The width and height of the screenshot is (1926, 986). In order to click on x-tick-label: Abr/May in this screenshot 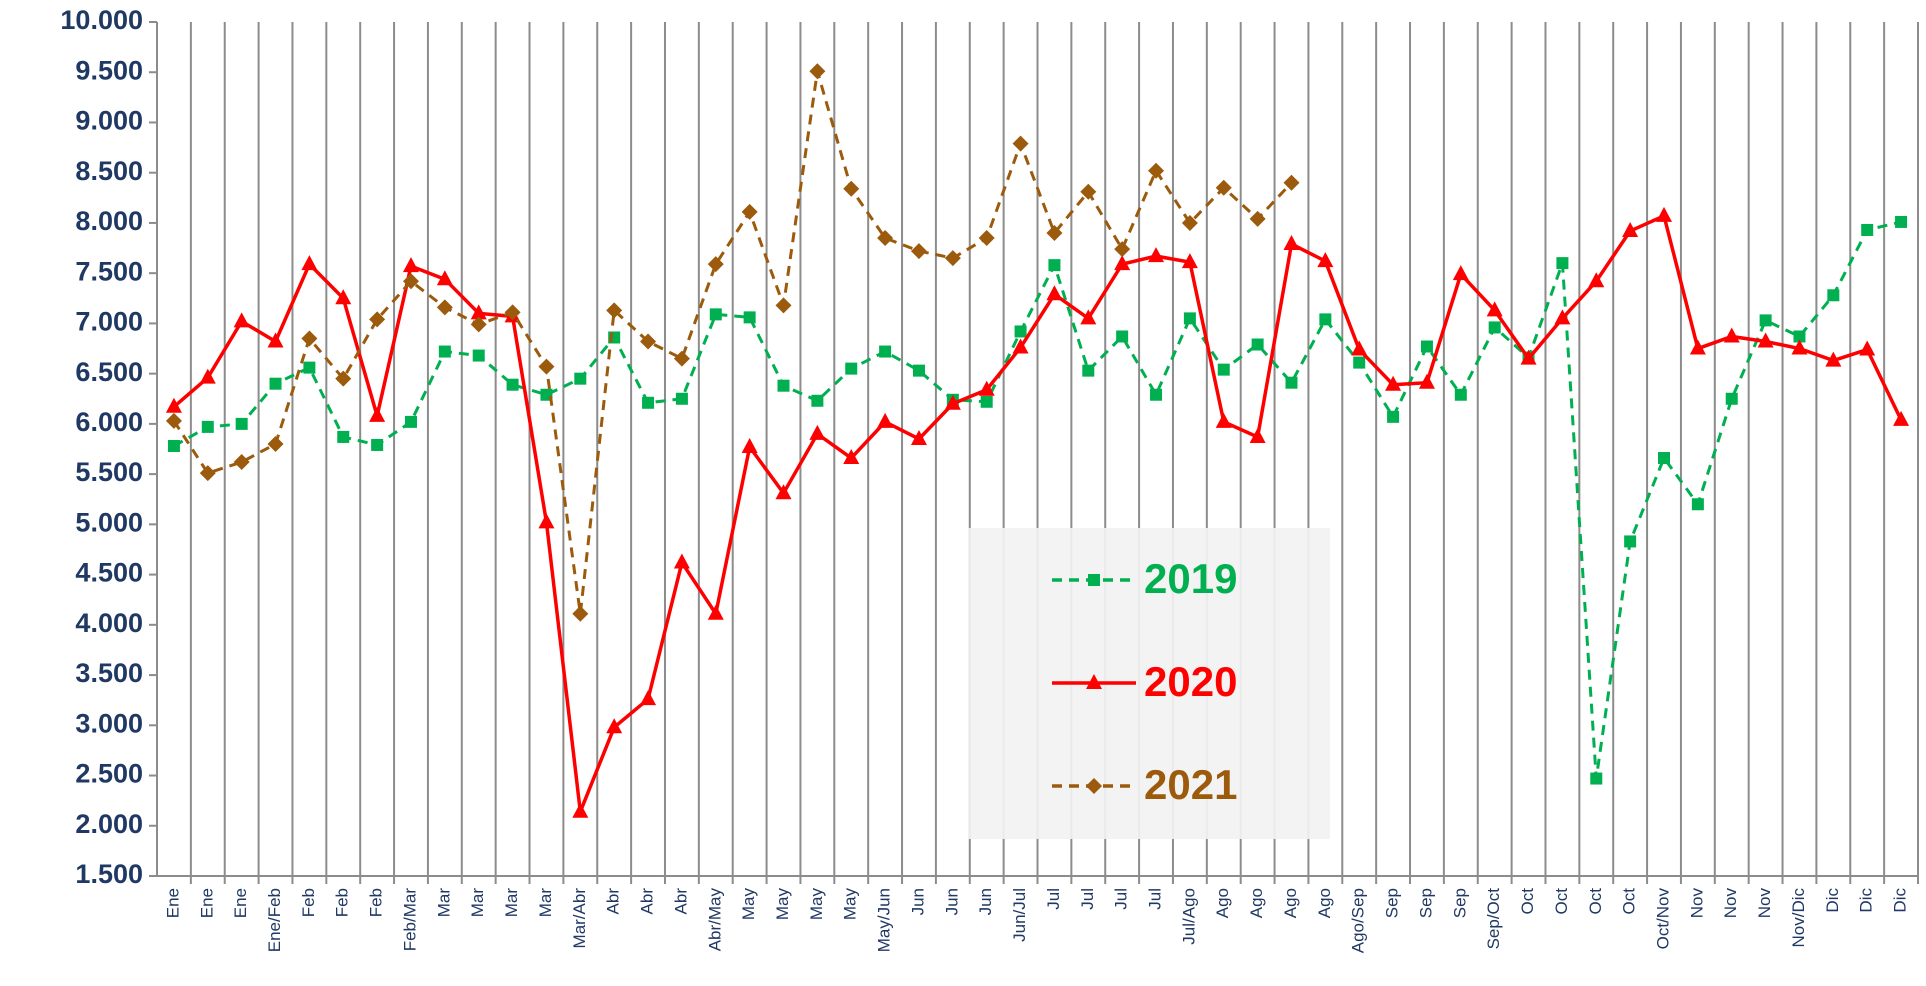, I will do `click(714, 920)`.